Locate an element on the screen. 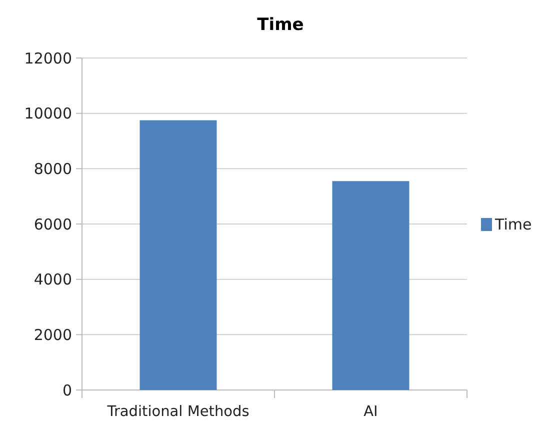 This screenshot has height=425, width=547. y-tick-label: 0 is located at coordinates (67, 390).